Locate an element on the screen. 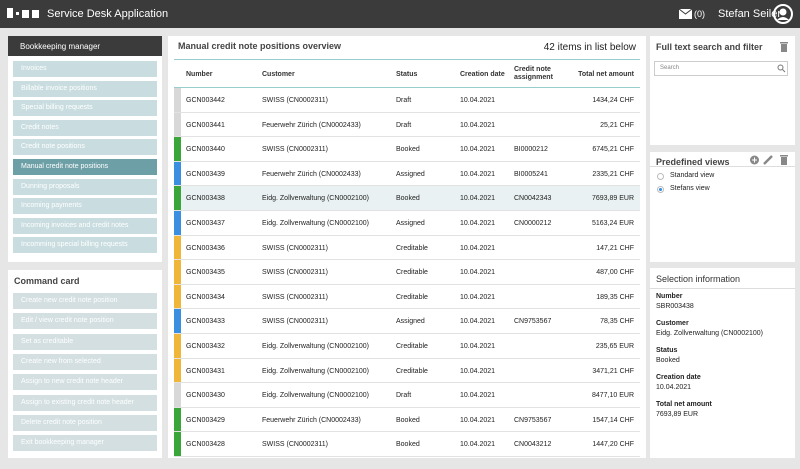 The width and height of the screenshot is (800, 469). table-cell: 2335,21 CHF is located at coordinates (613, 174).